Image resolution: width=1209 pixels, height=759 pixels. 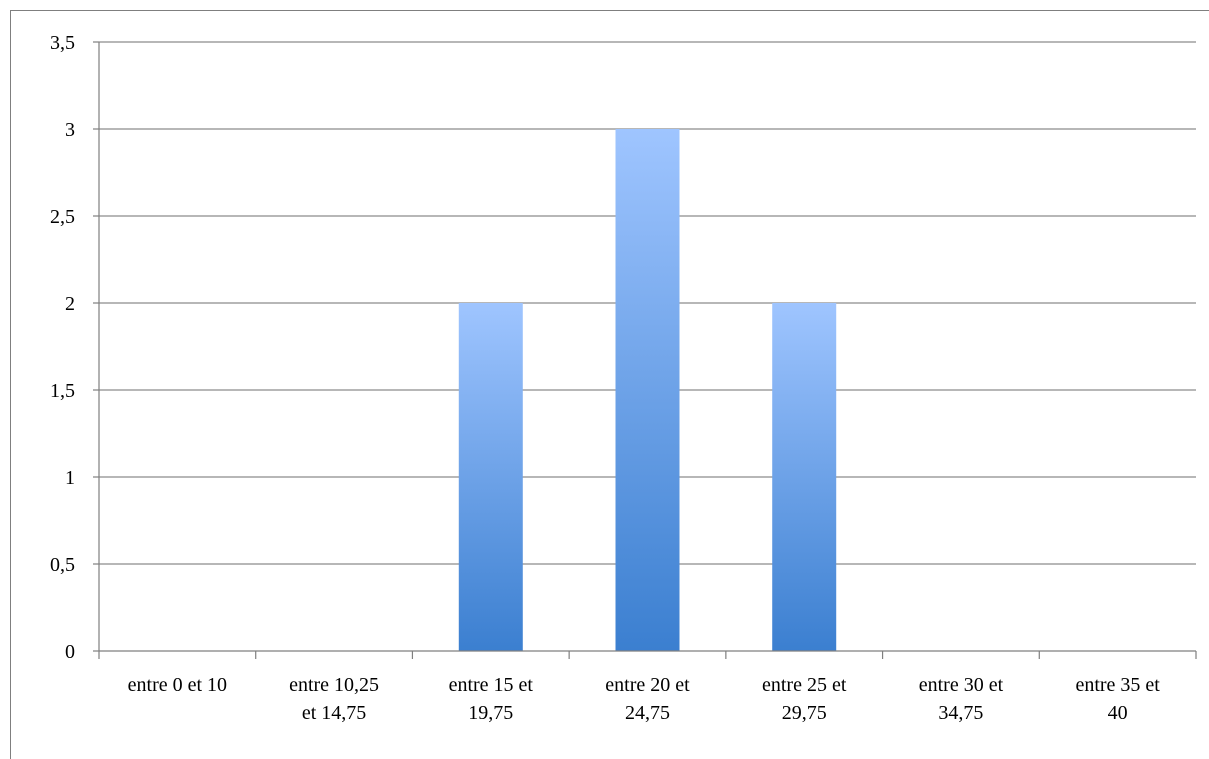 What do you see at coordinates (960, 713) in the screenshot?
I see `x-tick-label-line: 34,75` at bounding box center [960, 713].